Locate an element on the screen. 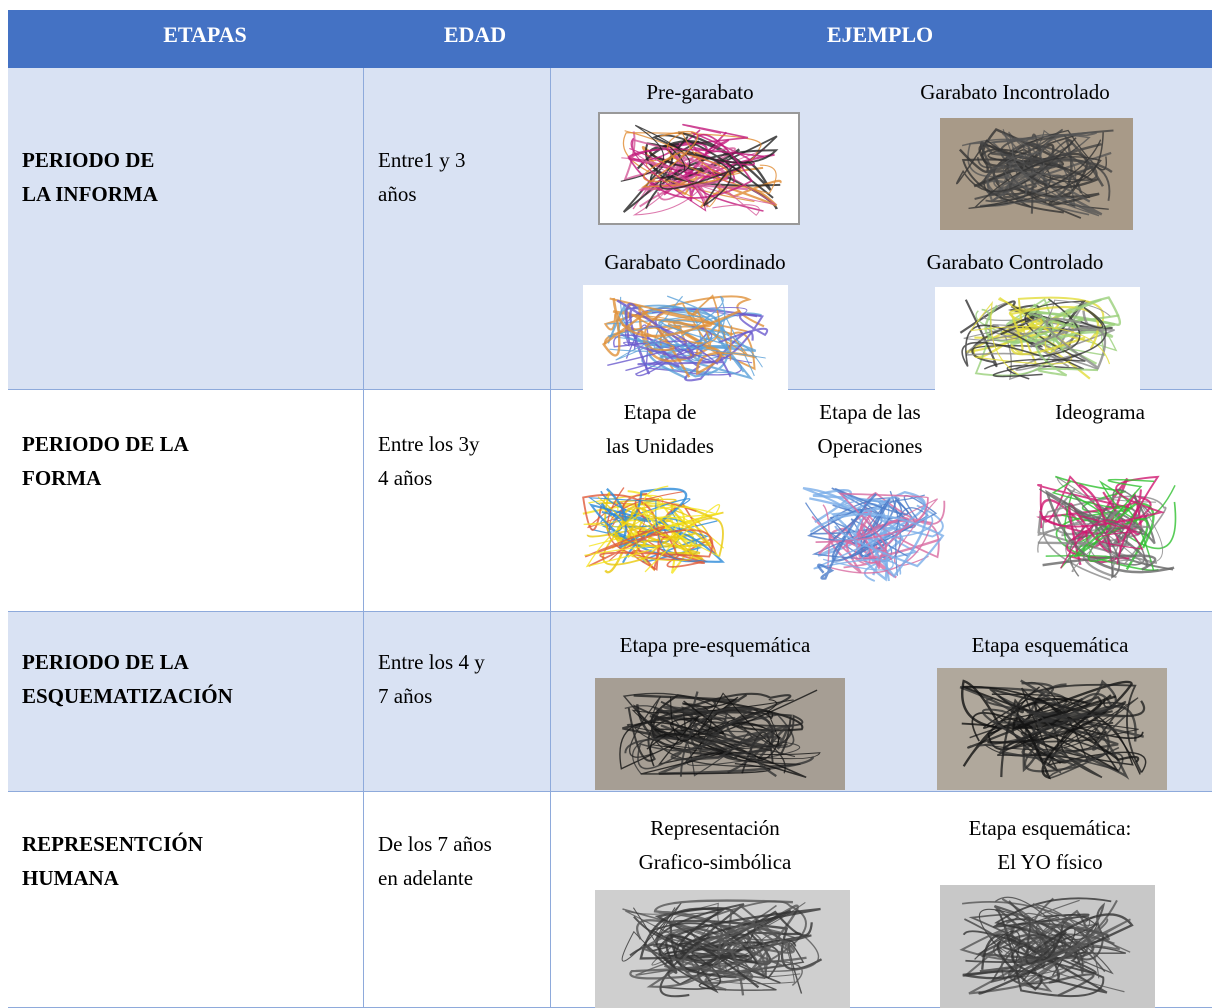  example-caption: Representación is located at coordinates (715, 828).